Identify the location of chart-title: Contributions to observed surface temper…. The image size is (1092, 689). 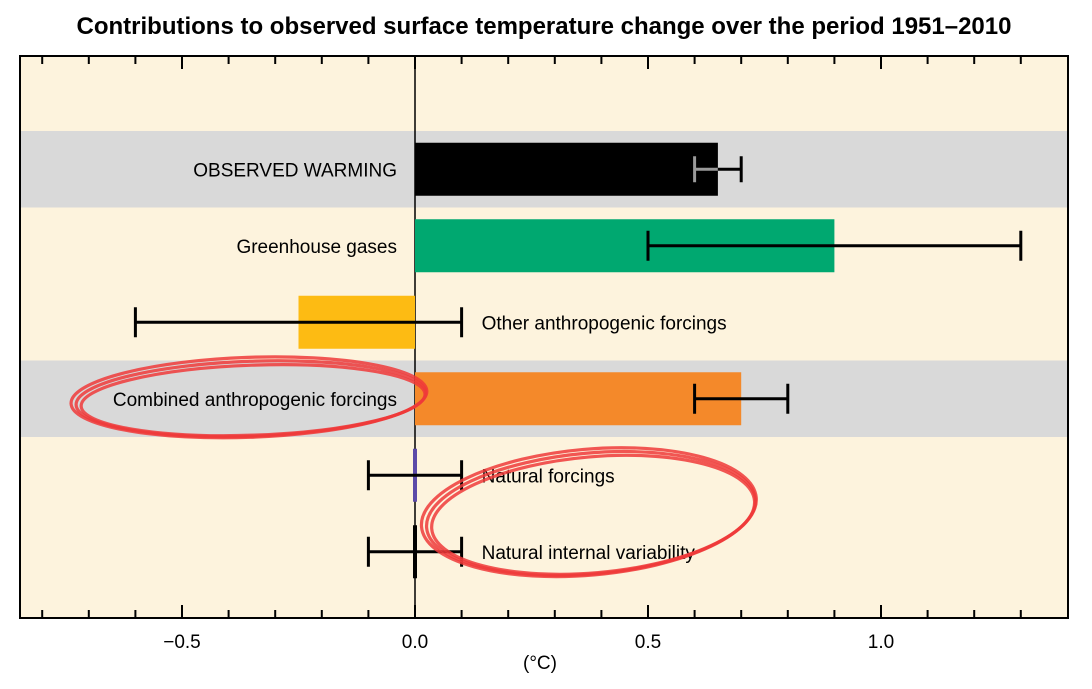
(544, 26).